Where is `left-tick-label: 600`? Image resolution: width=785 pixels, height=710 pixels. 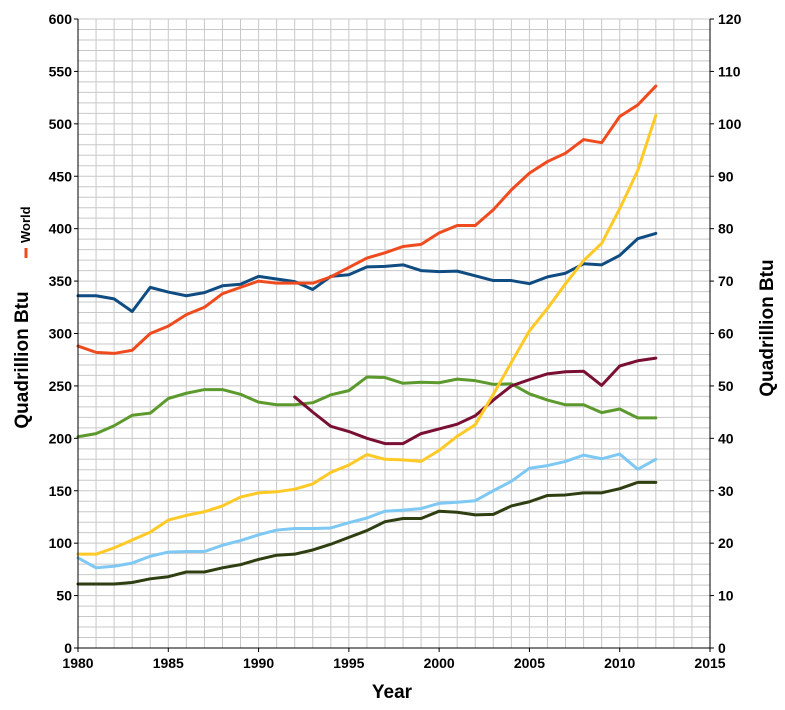
left-tick-label: 600 is located at coordinates (61, 19).